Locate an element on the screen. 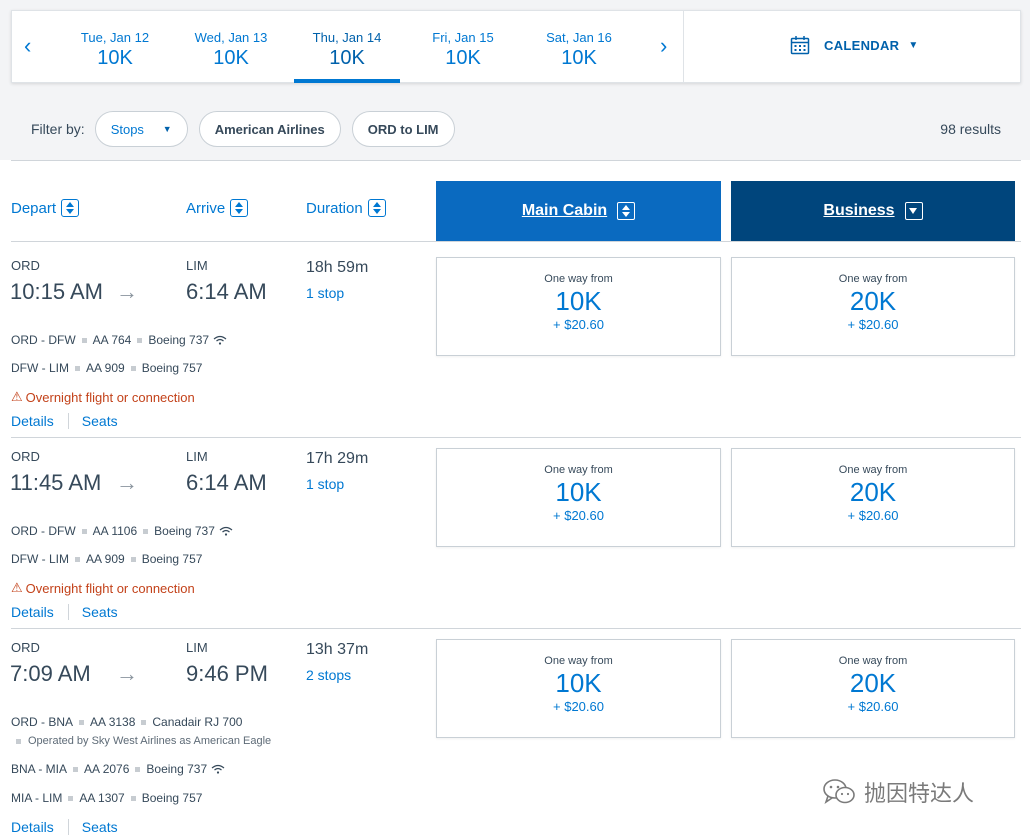 The image size is (1030, 840). wechat-icon is located at coordinates (839, 791).